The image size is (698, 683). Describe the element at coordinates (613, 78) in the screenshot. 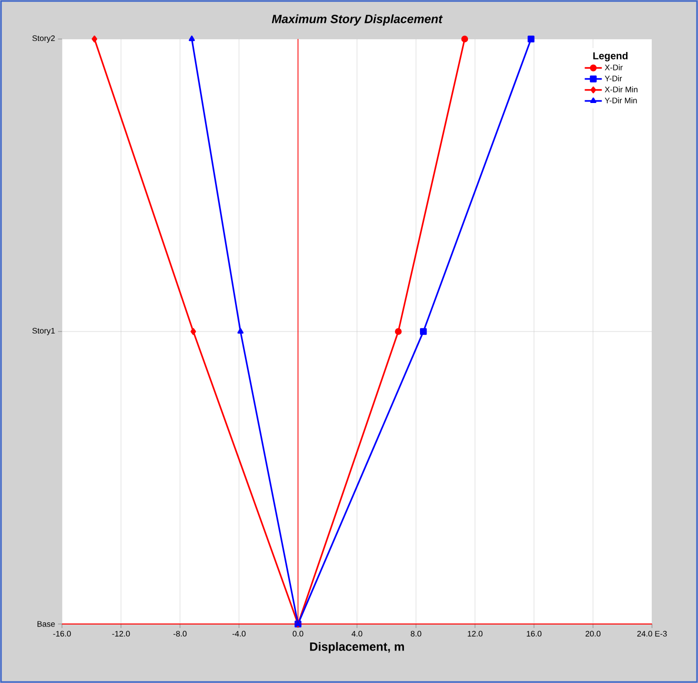

I see `legend-label: Y-Dir` at that location.